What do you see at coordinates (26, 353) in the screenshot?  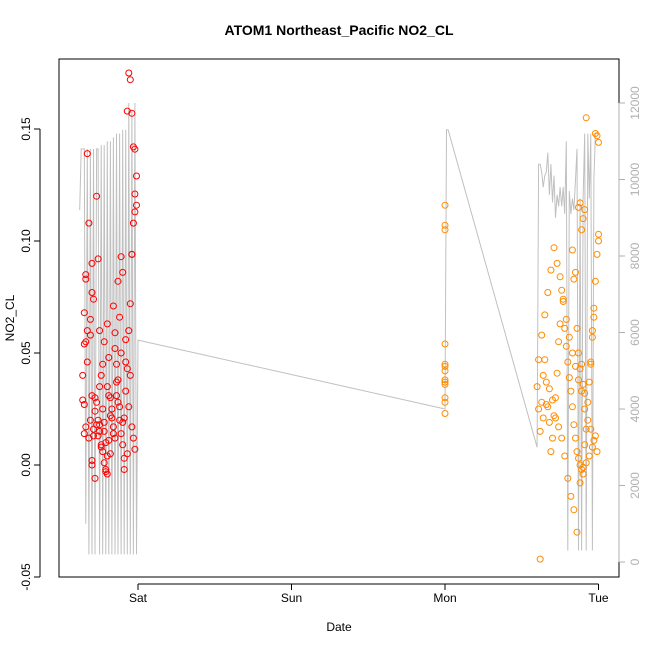 I see `left-tick-label: 0.05` at bounding box center [26, 353].